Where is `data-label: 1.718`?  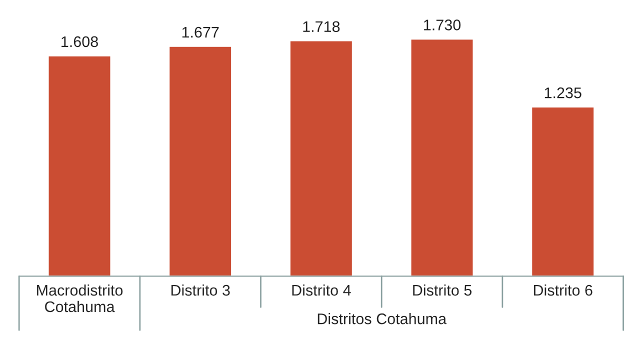 data-label: 1.718 is located at coordinates (321, 26).